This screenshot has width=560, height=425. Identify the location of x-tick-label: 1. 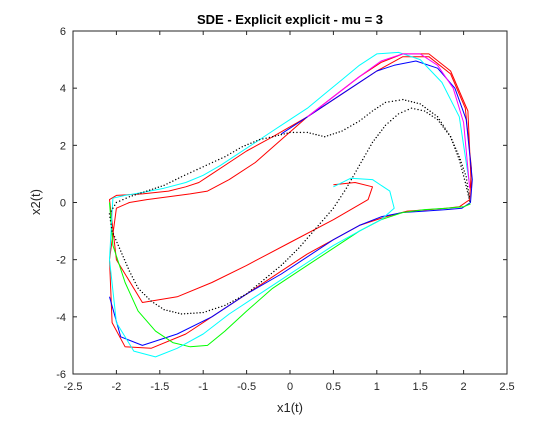
(377, 387).